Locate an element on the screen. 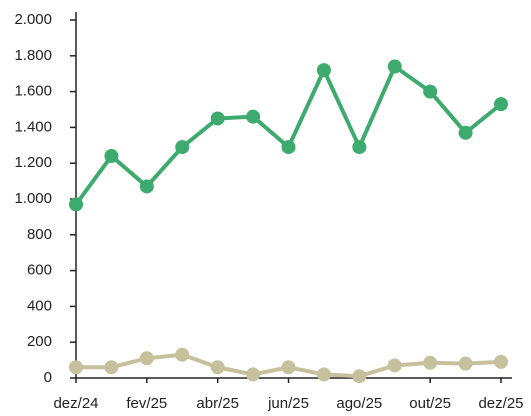 This screenshot has width=531, height=416. x-tick-label: ago/25 is located at coordinates (359, 403).